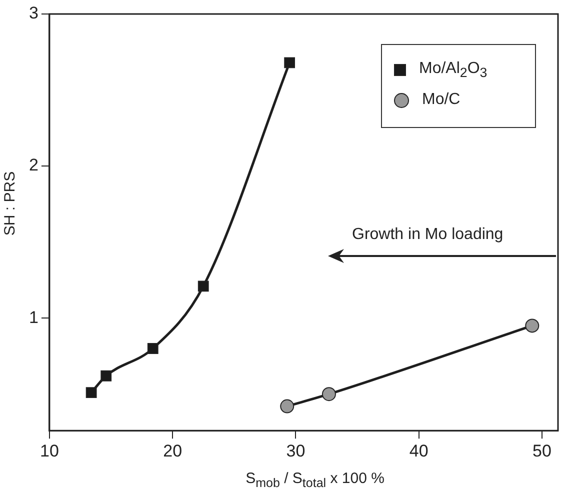  Describe the element at coordinates (172, 450) in the screenshot. I see `x-tick-label: 20` at that location.